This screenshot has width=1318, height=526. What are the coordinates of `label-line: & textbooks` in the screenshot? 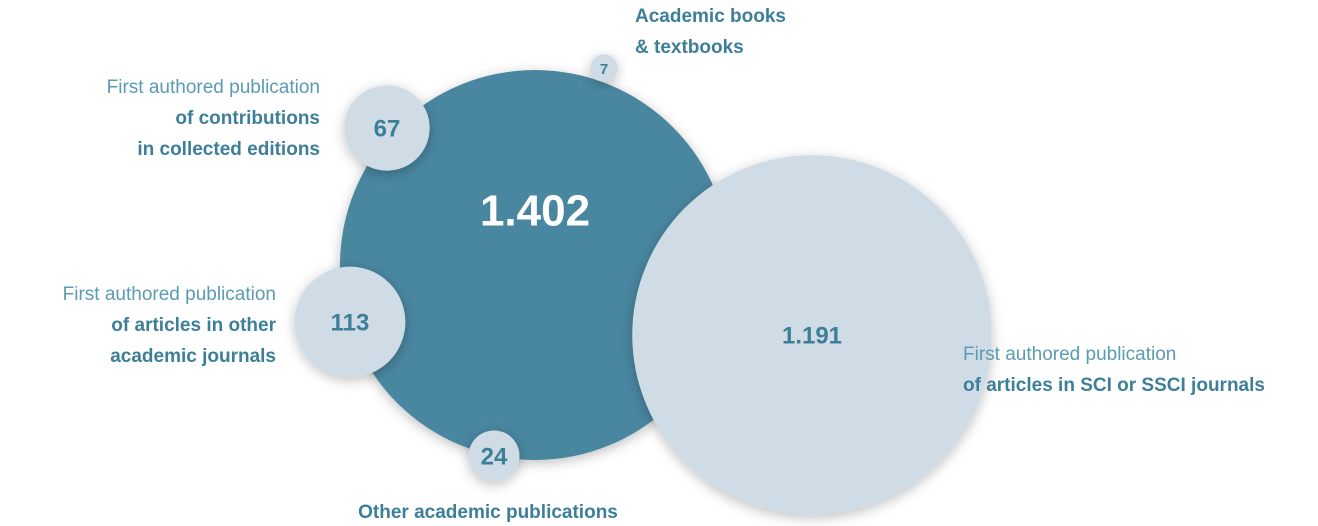 It's located at (689, 47).